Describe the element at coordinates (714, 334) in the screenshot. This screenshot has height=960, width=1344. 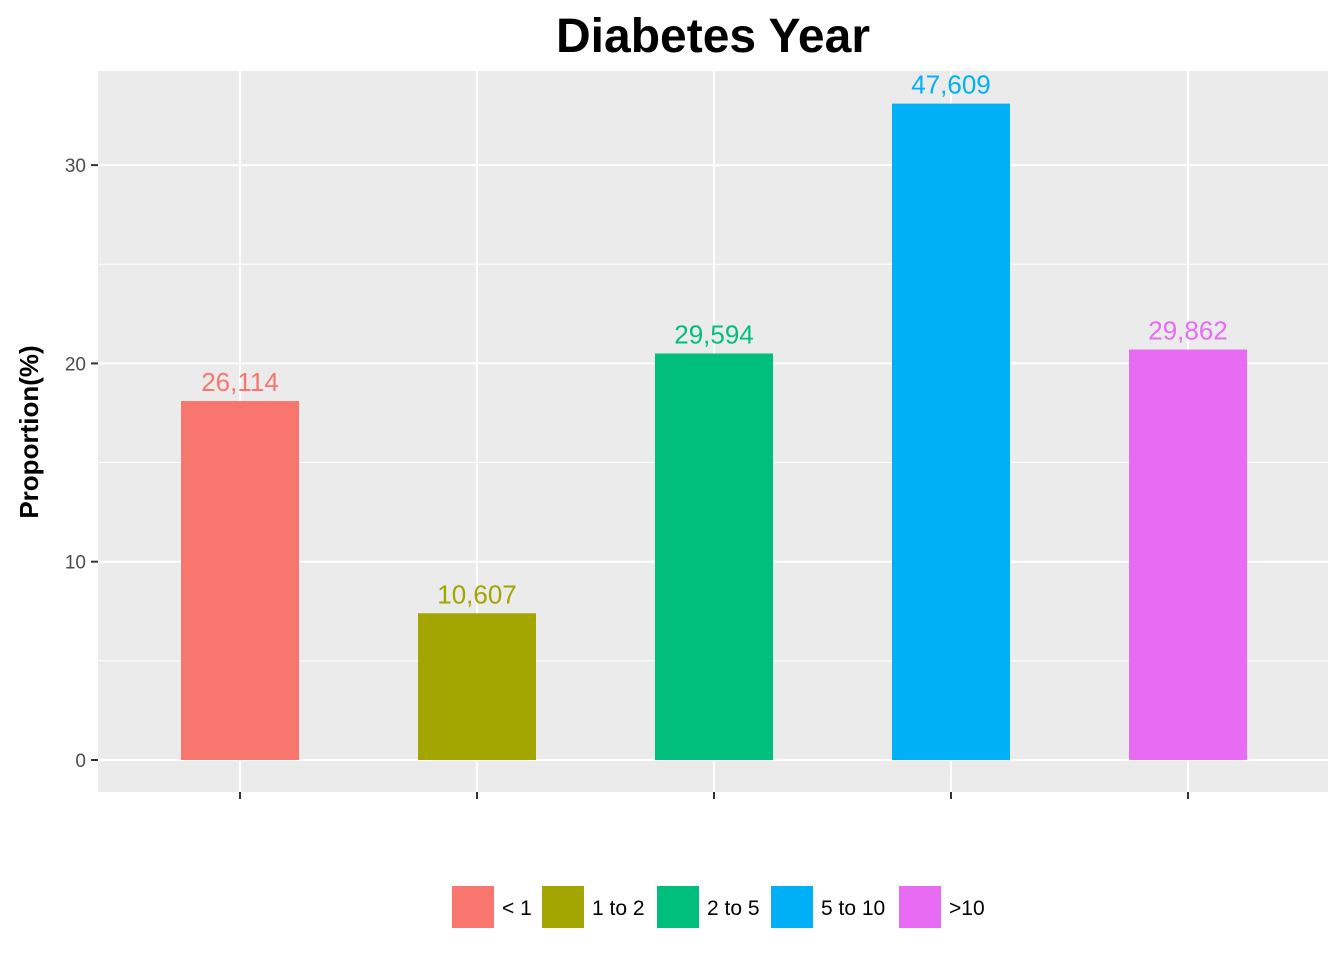
I see `data-label: 29,594` at that location.